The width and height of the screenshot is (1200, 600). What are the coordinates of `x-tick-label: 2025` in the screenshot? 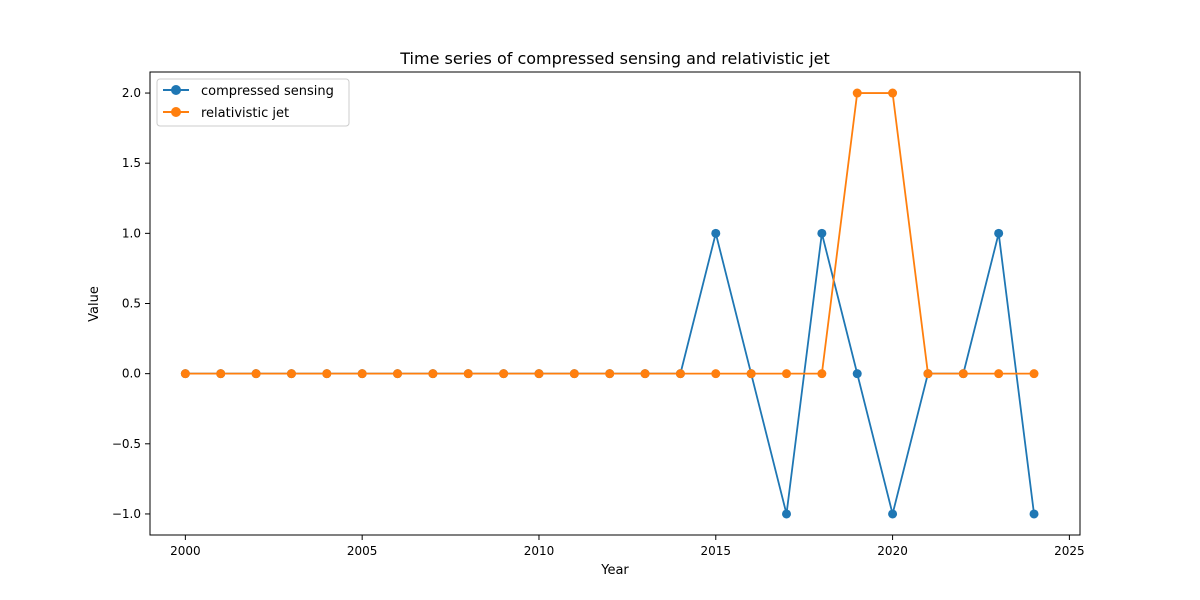 It's located at (1069, 551).